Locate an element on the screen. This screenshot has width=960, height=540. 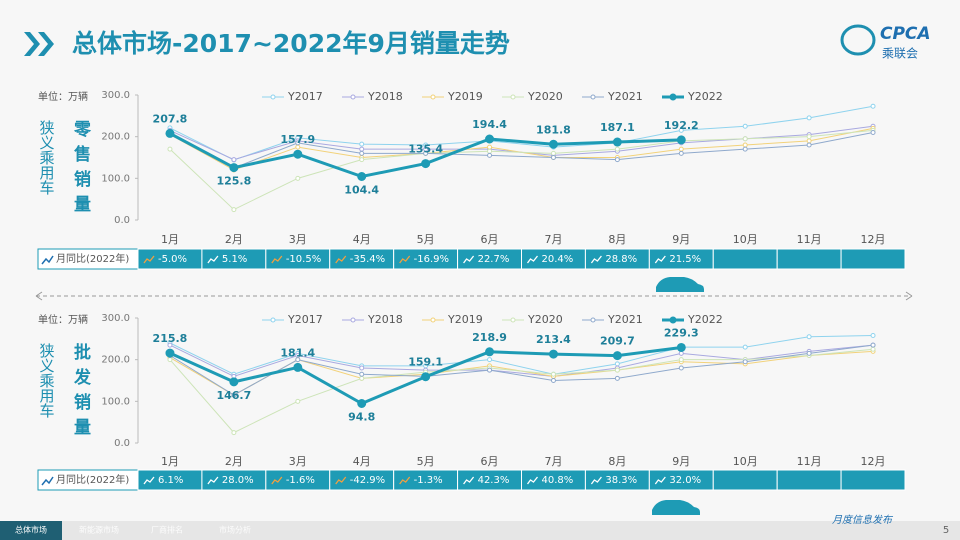
data-label: 209.7 is located at coordinates (617, 341).